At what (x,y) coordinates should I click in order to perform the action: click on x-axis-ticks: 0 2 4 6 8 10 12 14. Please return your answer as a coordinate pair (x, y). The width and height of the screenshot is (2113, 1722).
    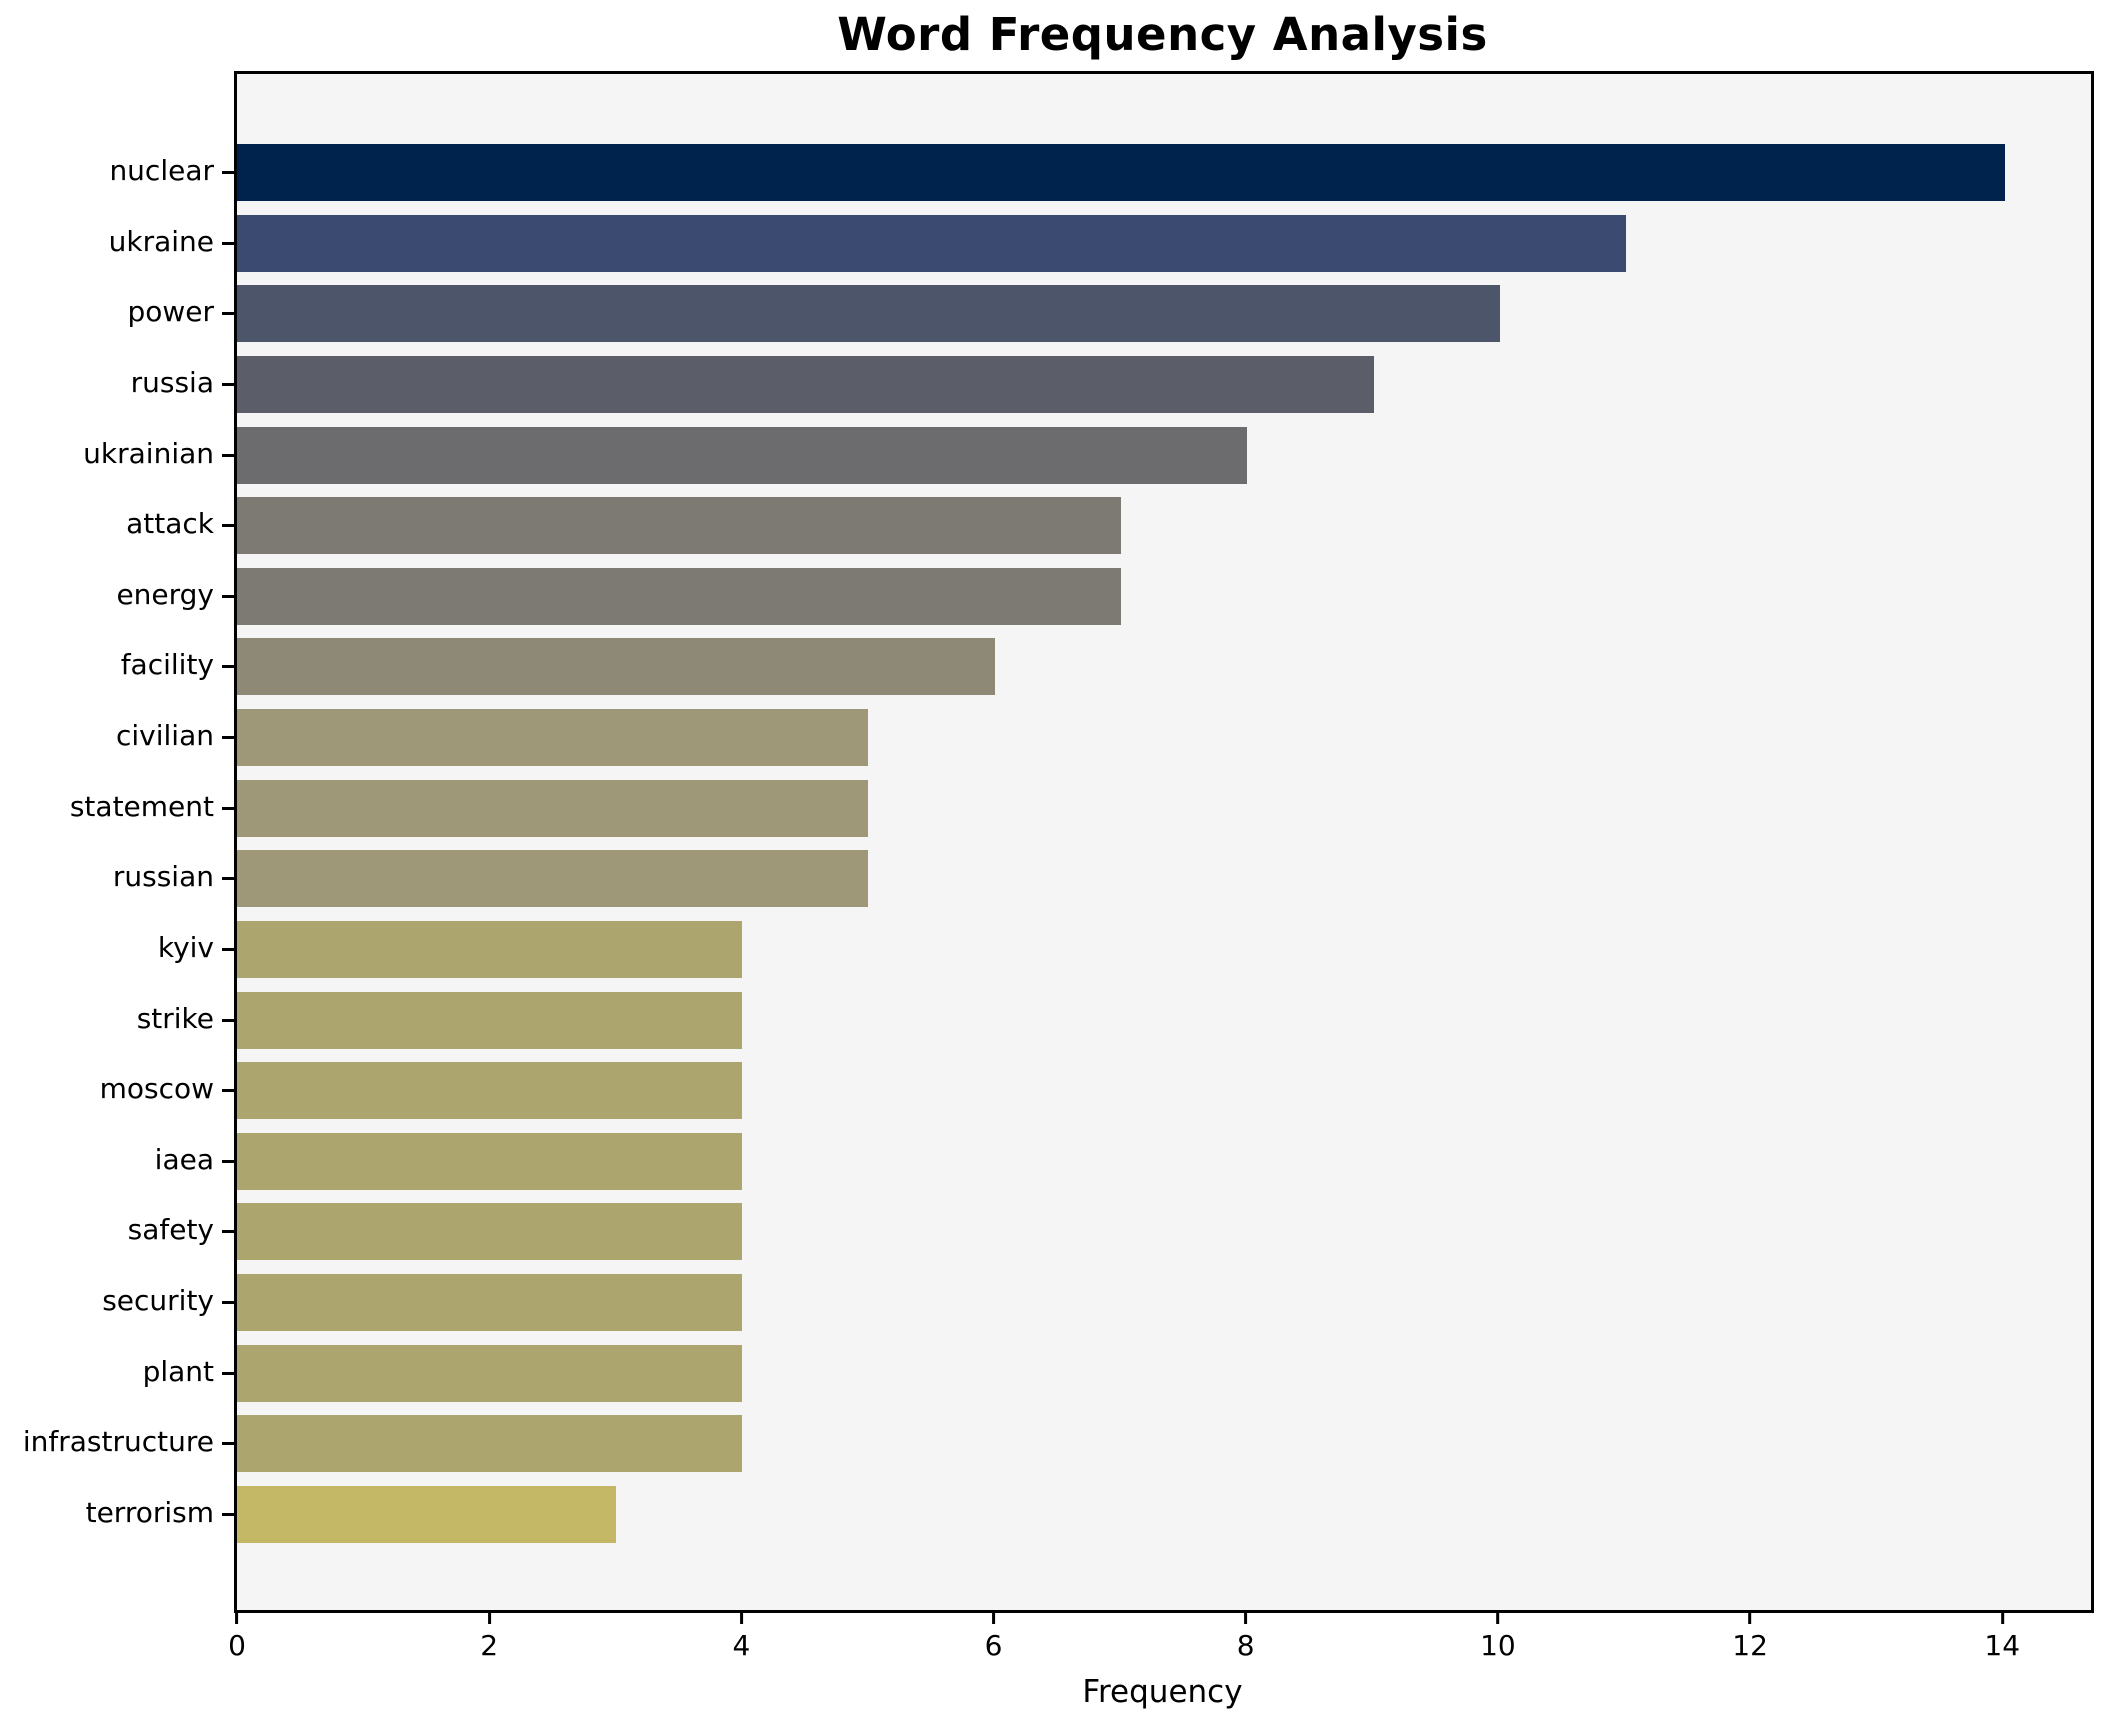
    Looking at the image, I should click on (1158, 1648).